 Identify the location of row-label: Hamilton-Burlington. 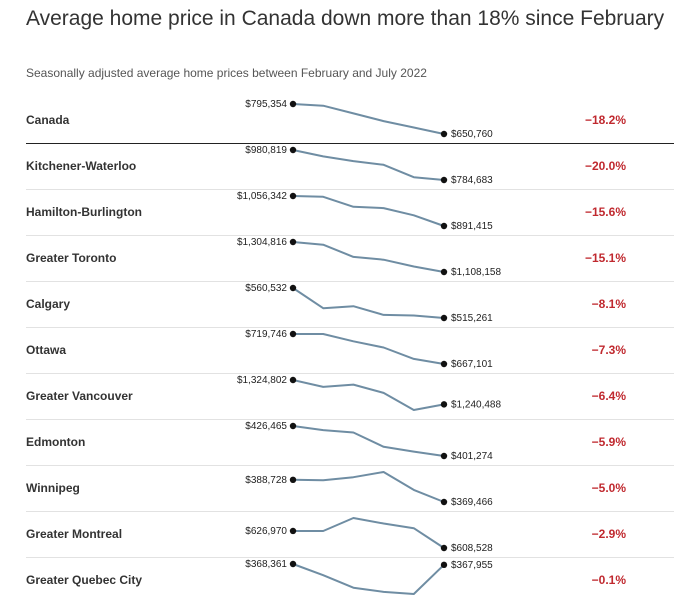
(84, 212).